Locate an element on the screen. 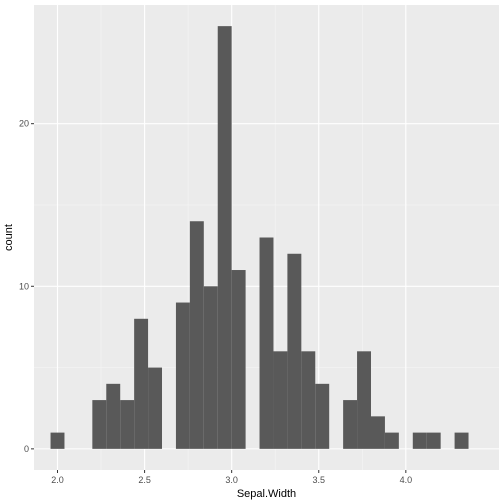 This screenshot has height=504, width=504. x-tick-label: 3.0 is located at coordinates (231, 480).